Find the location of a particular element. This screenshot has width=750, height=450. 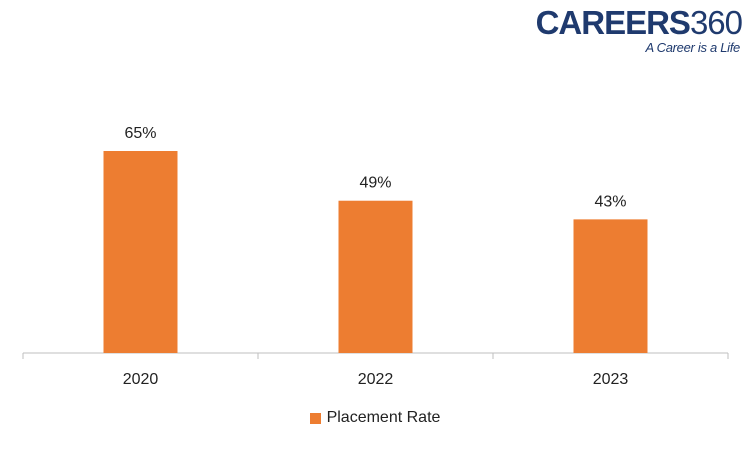

legend-swatch is located at coordinates (315, 418).